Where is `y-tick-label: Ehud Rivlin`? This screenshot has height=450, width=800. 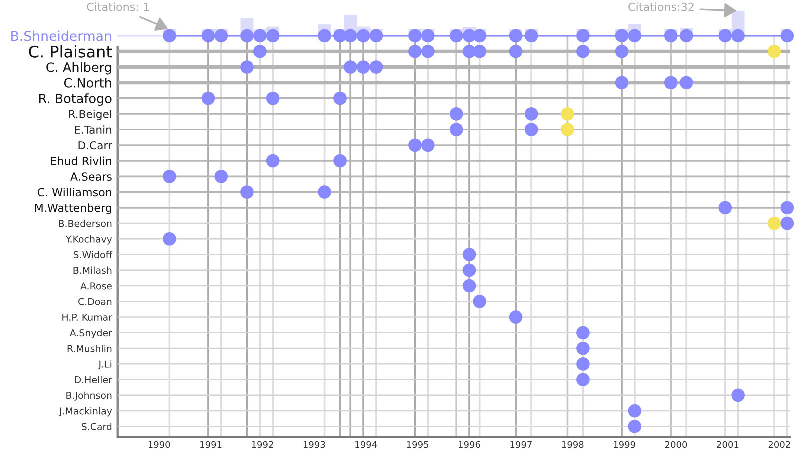
y-tick-label: Ehud Rivlin is located at coordinates (81, 161).